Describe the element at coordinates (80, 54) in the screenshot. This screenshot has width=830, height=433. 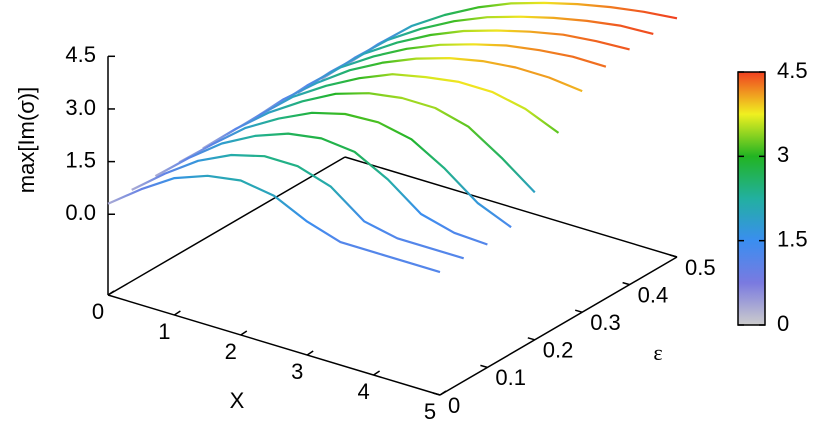
I see `z-tick-label: 4.5` at that location.